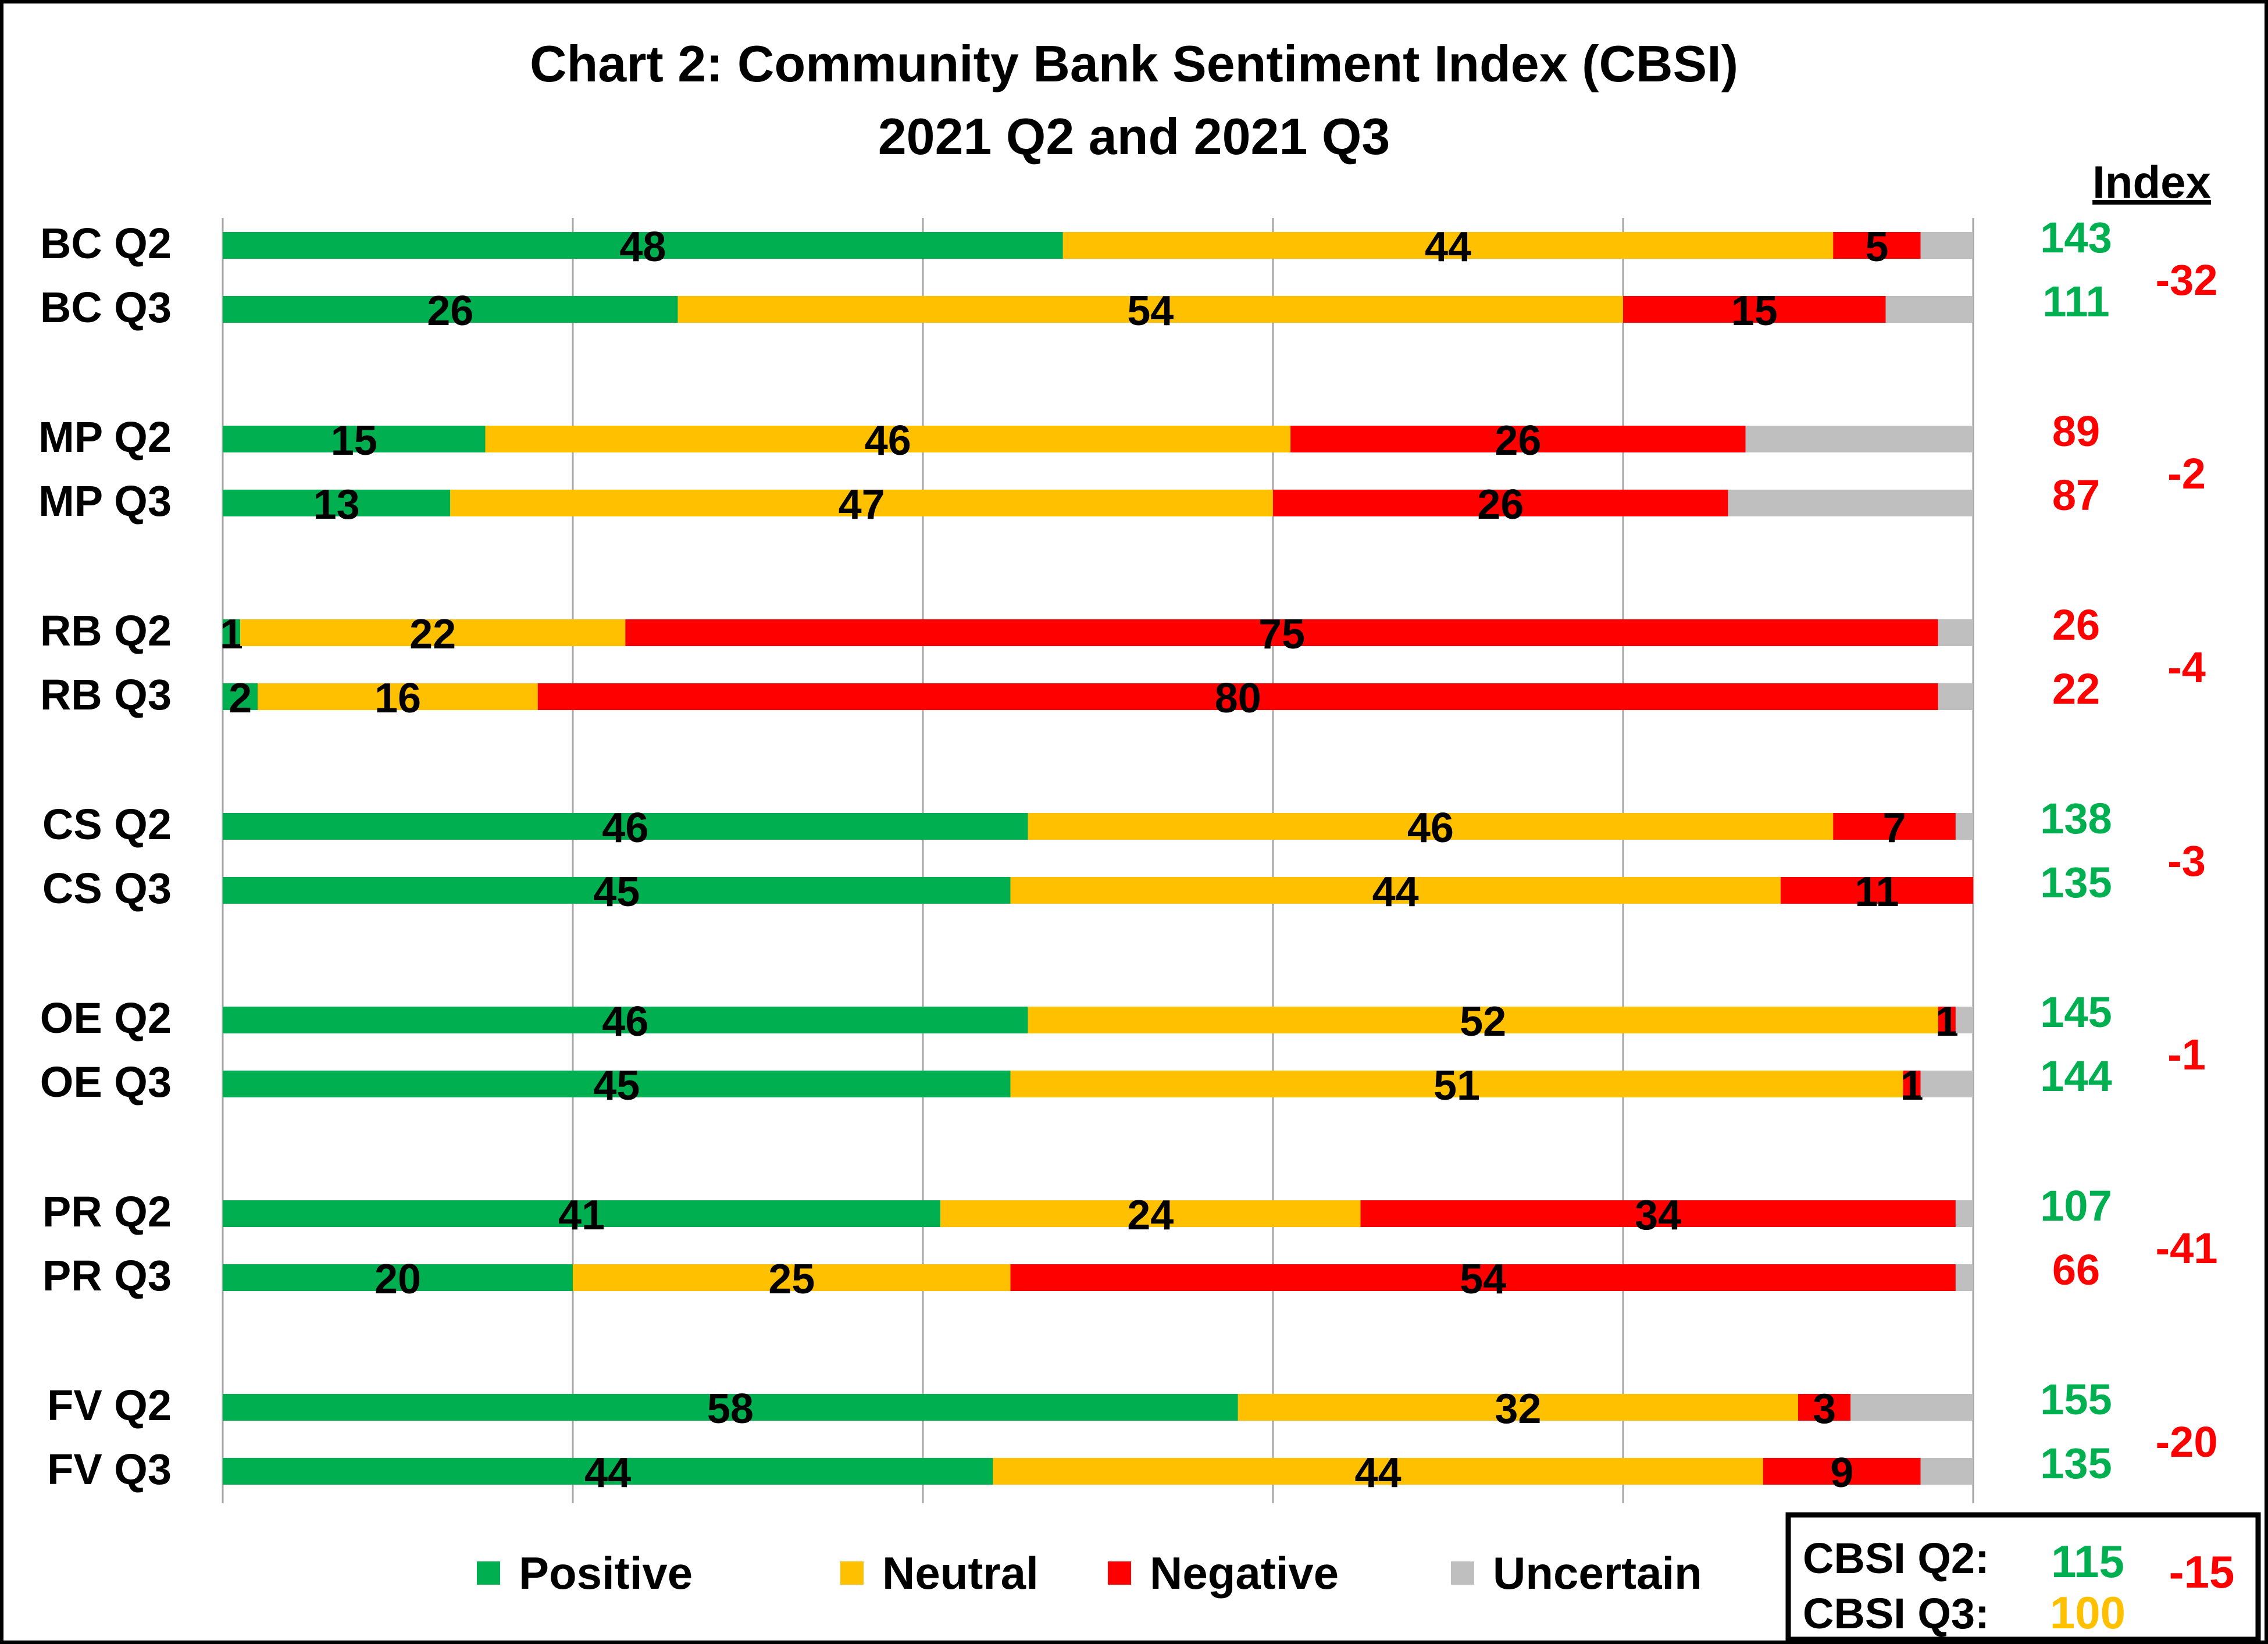 The height and width of the screenshot is (1644, 2268). What do you see at coordinates (2187, 1442) in the screenshot?
I see `group-change-value: -20` at bounding box center [2187, 1442].